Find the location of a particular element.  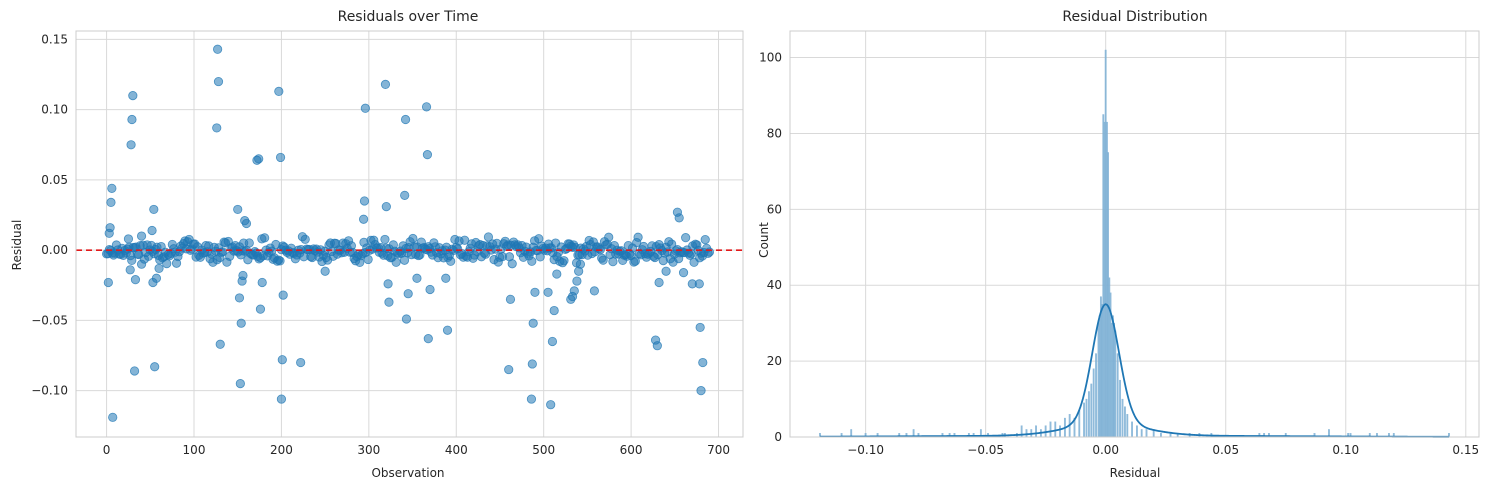

left-y-tick-label: 0.15 is located at coordinates (54, 39).